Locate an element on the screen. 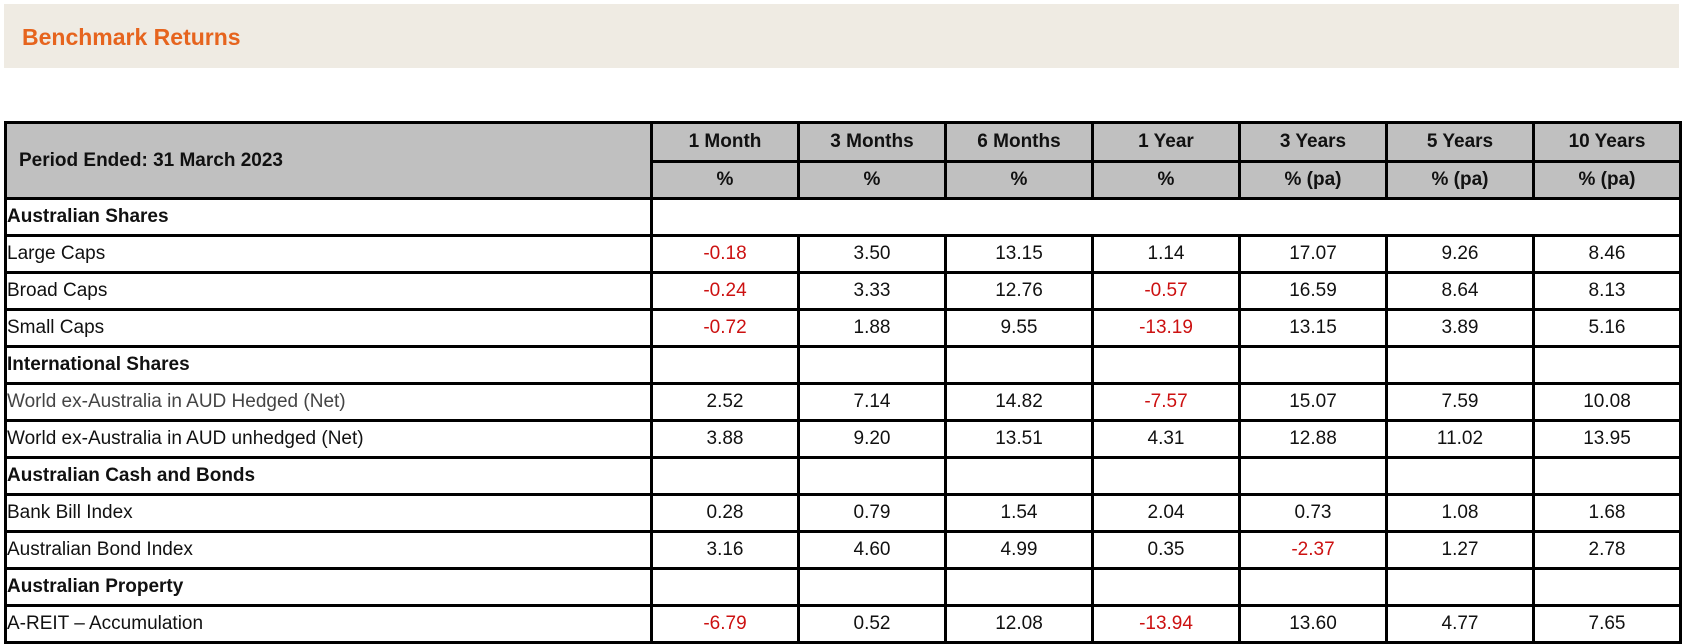  value-cell: 7.59 is located at coordinates (1460, 402).